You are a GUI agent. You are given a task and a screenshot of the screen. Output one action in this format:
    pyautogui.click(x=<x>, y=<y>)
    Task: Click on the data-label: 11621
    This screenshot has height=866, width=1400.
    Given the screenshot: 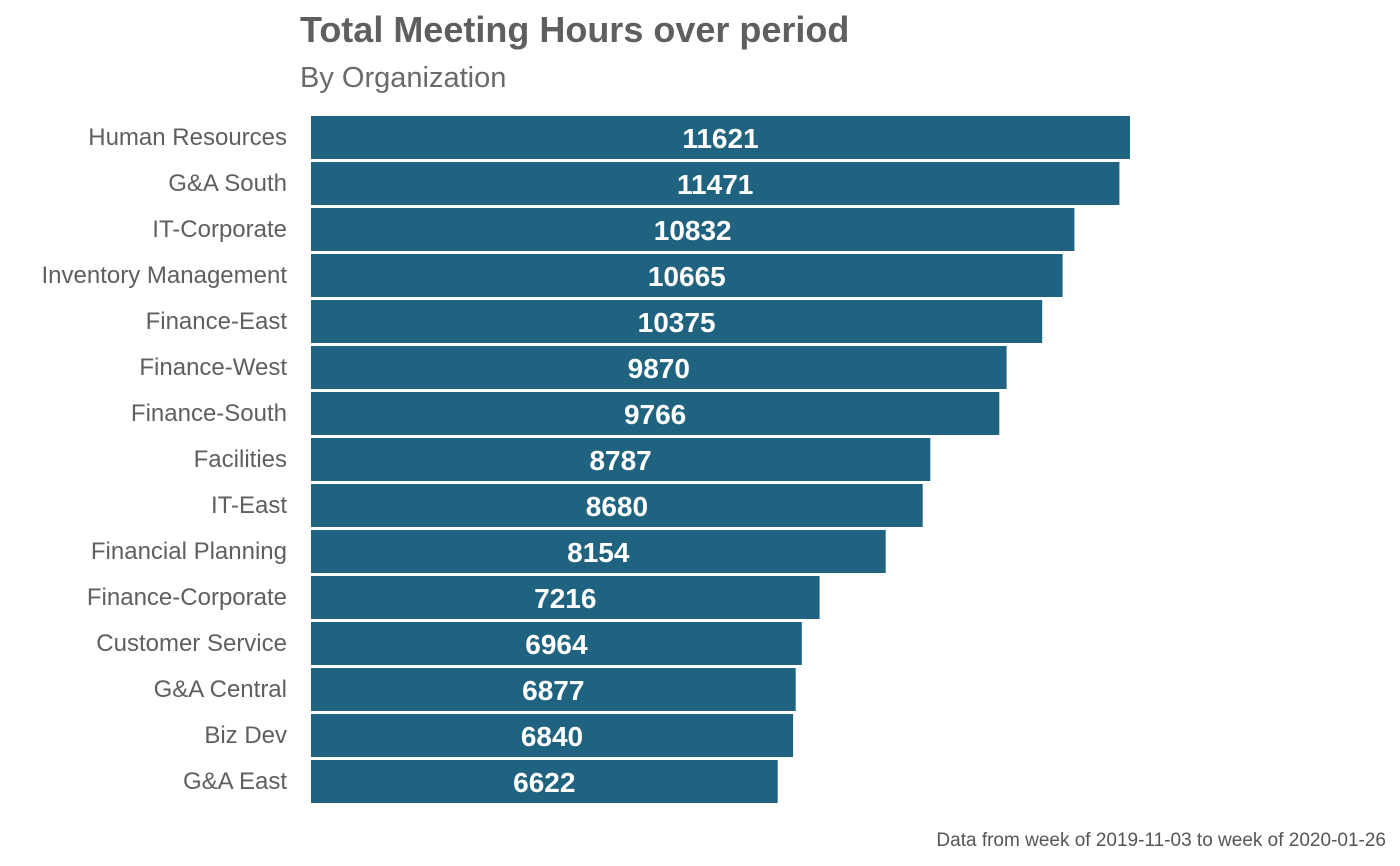 What is the action you would take?
    pyautogui.click(x=720, y=138)
    